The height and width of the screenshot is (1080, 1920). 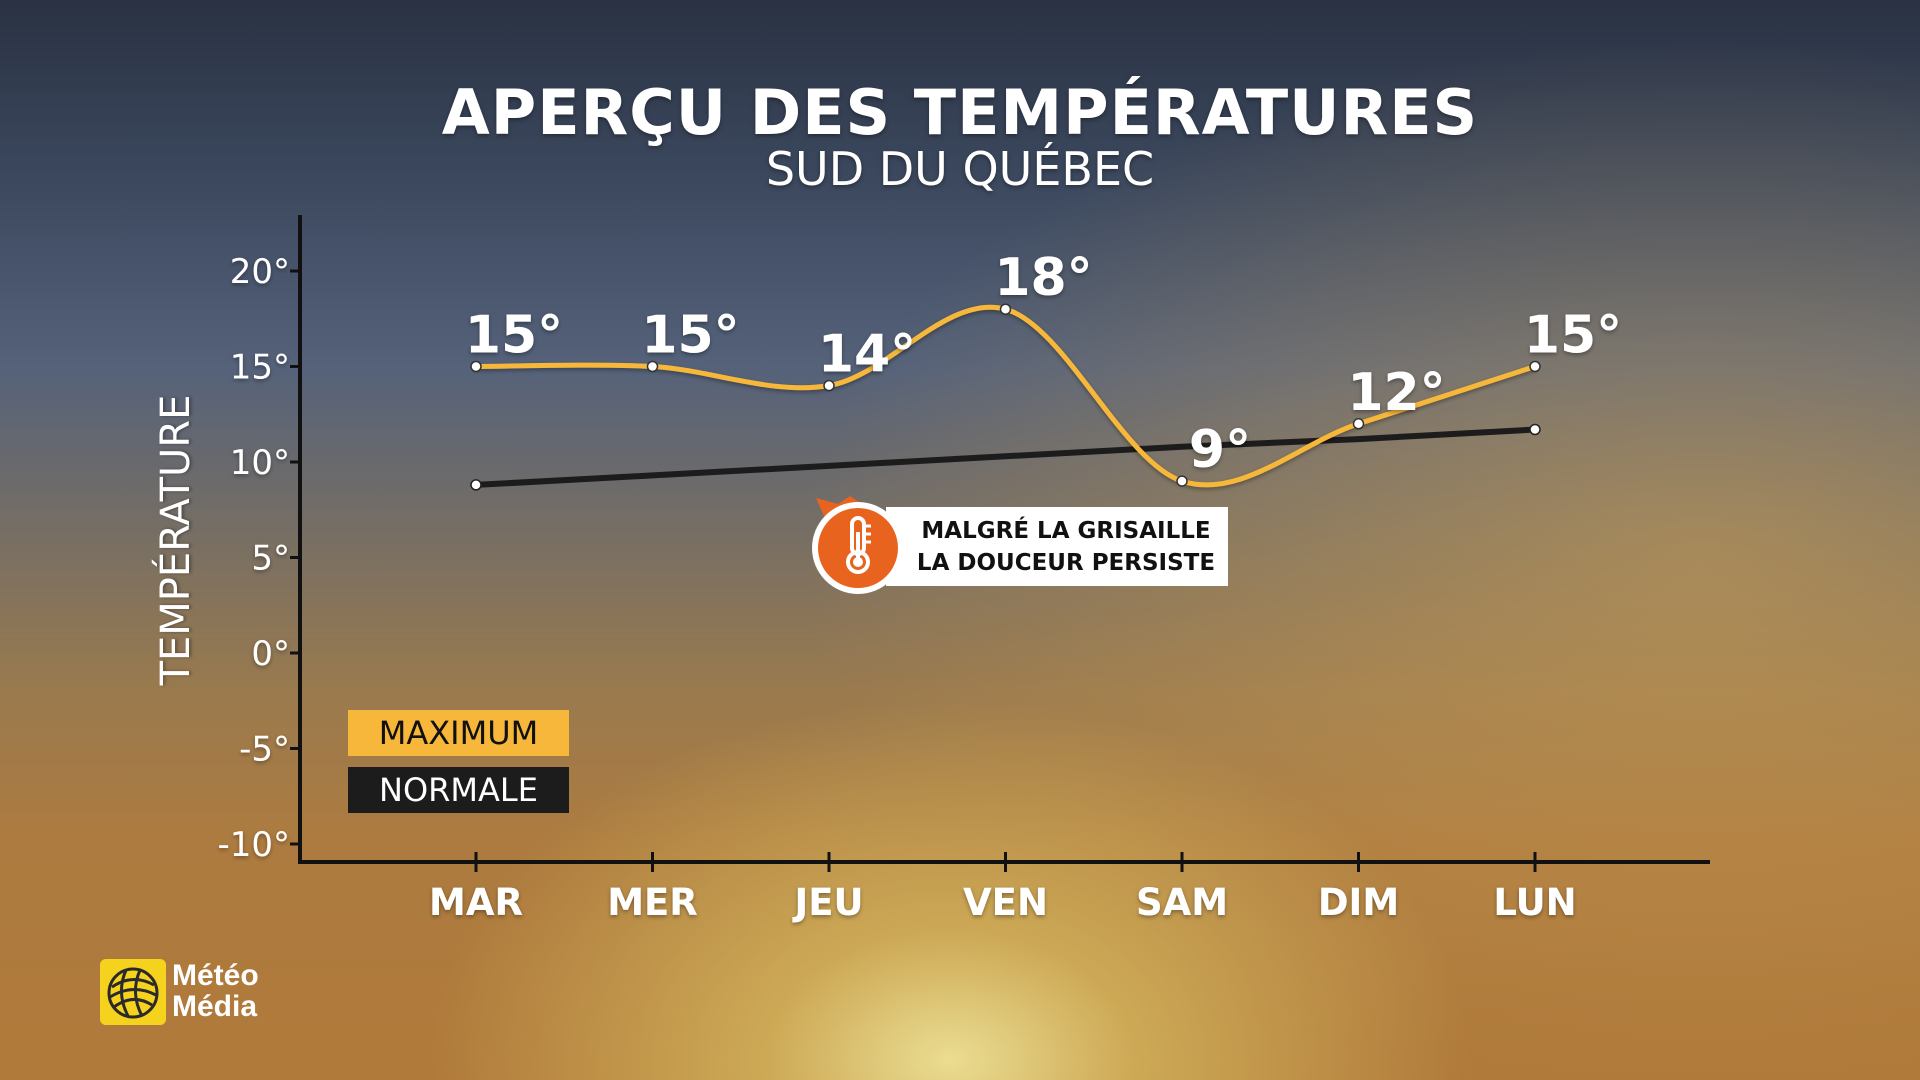 I want to click on maximum-series, so click(x=1005, y=395).